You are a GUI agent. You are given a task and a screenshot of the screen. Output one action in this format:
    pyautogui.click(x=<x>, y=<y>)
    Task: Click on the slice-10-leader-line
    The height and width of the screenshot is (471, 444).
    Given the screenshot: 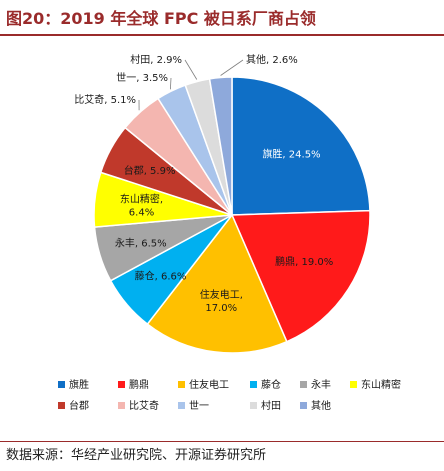 What is the action you would take?
    pyautogui.click(x=191, y=69)
    